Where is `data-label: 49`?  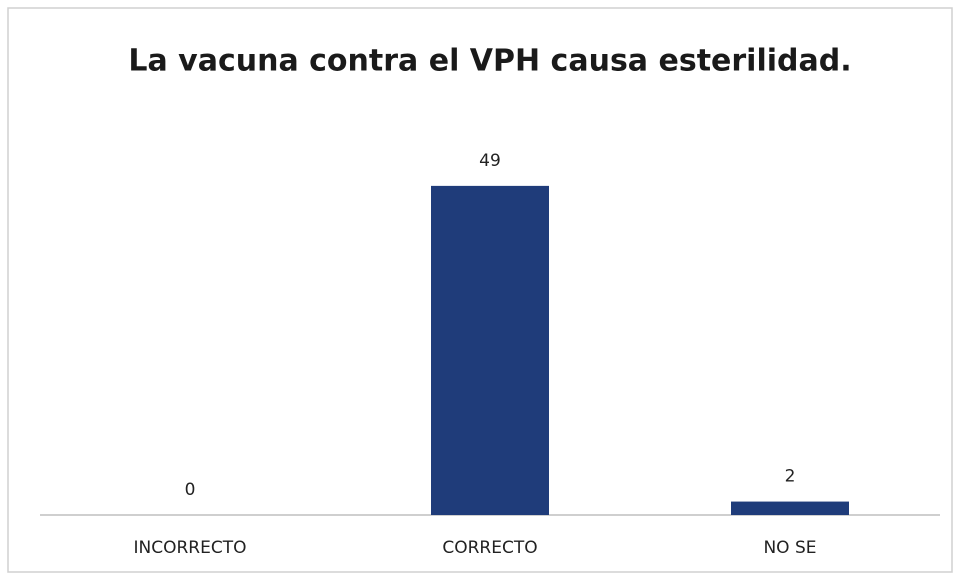 data-label: 49 is located at coordinates (490, 161).